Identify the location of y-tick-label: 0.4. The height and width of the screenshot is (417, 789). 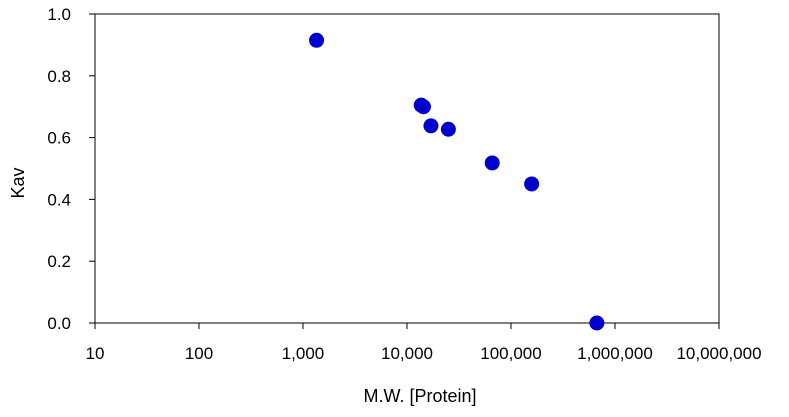
(59, 199).